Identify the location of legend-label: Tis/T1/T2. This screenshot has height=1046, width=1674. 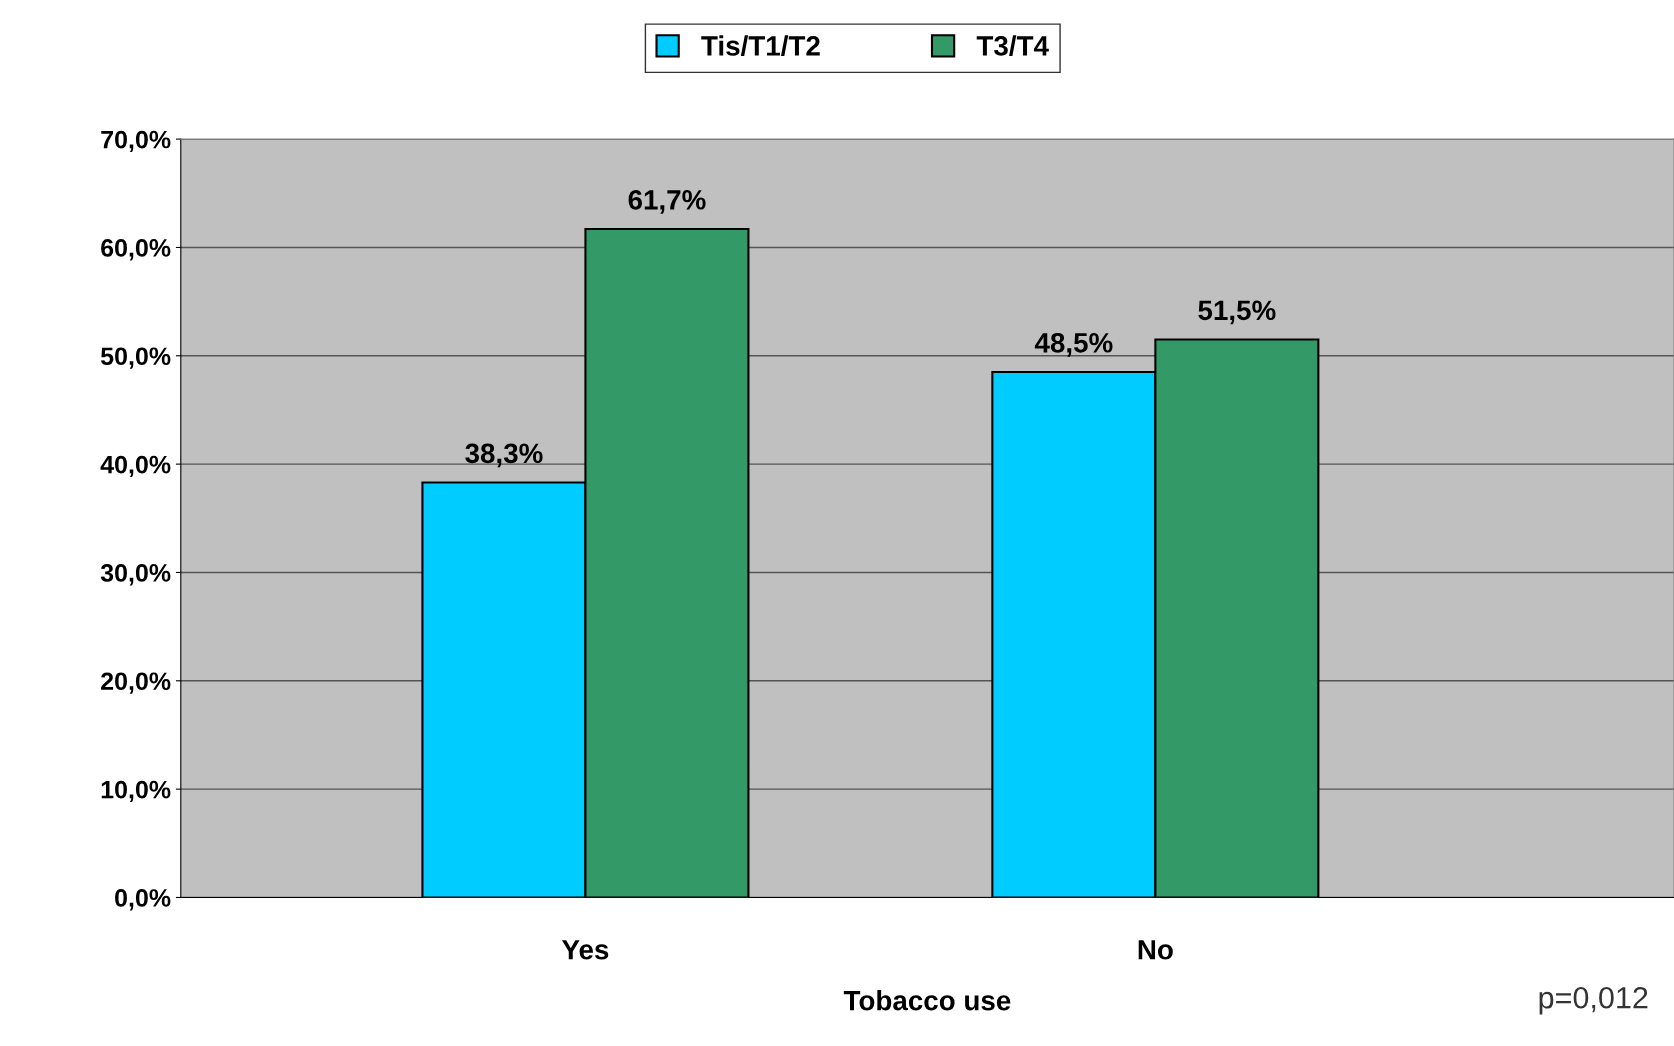
(760, 46).